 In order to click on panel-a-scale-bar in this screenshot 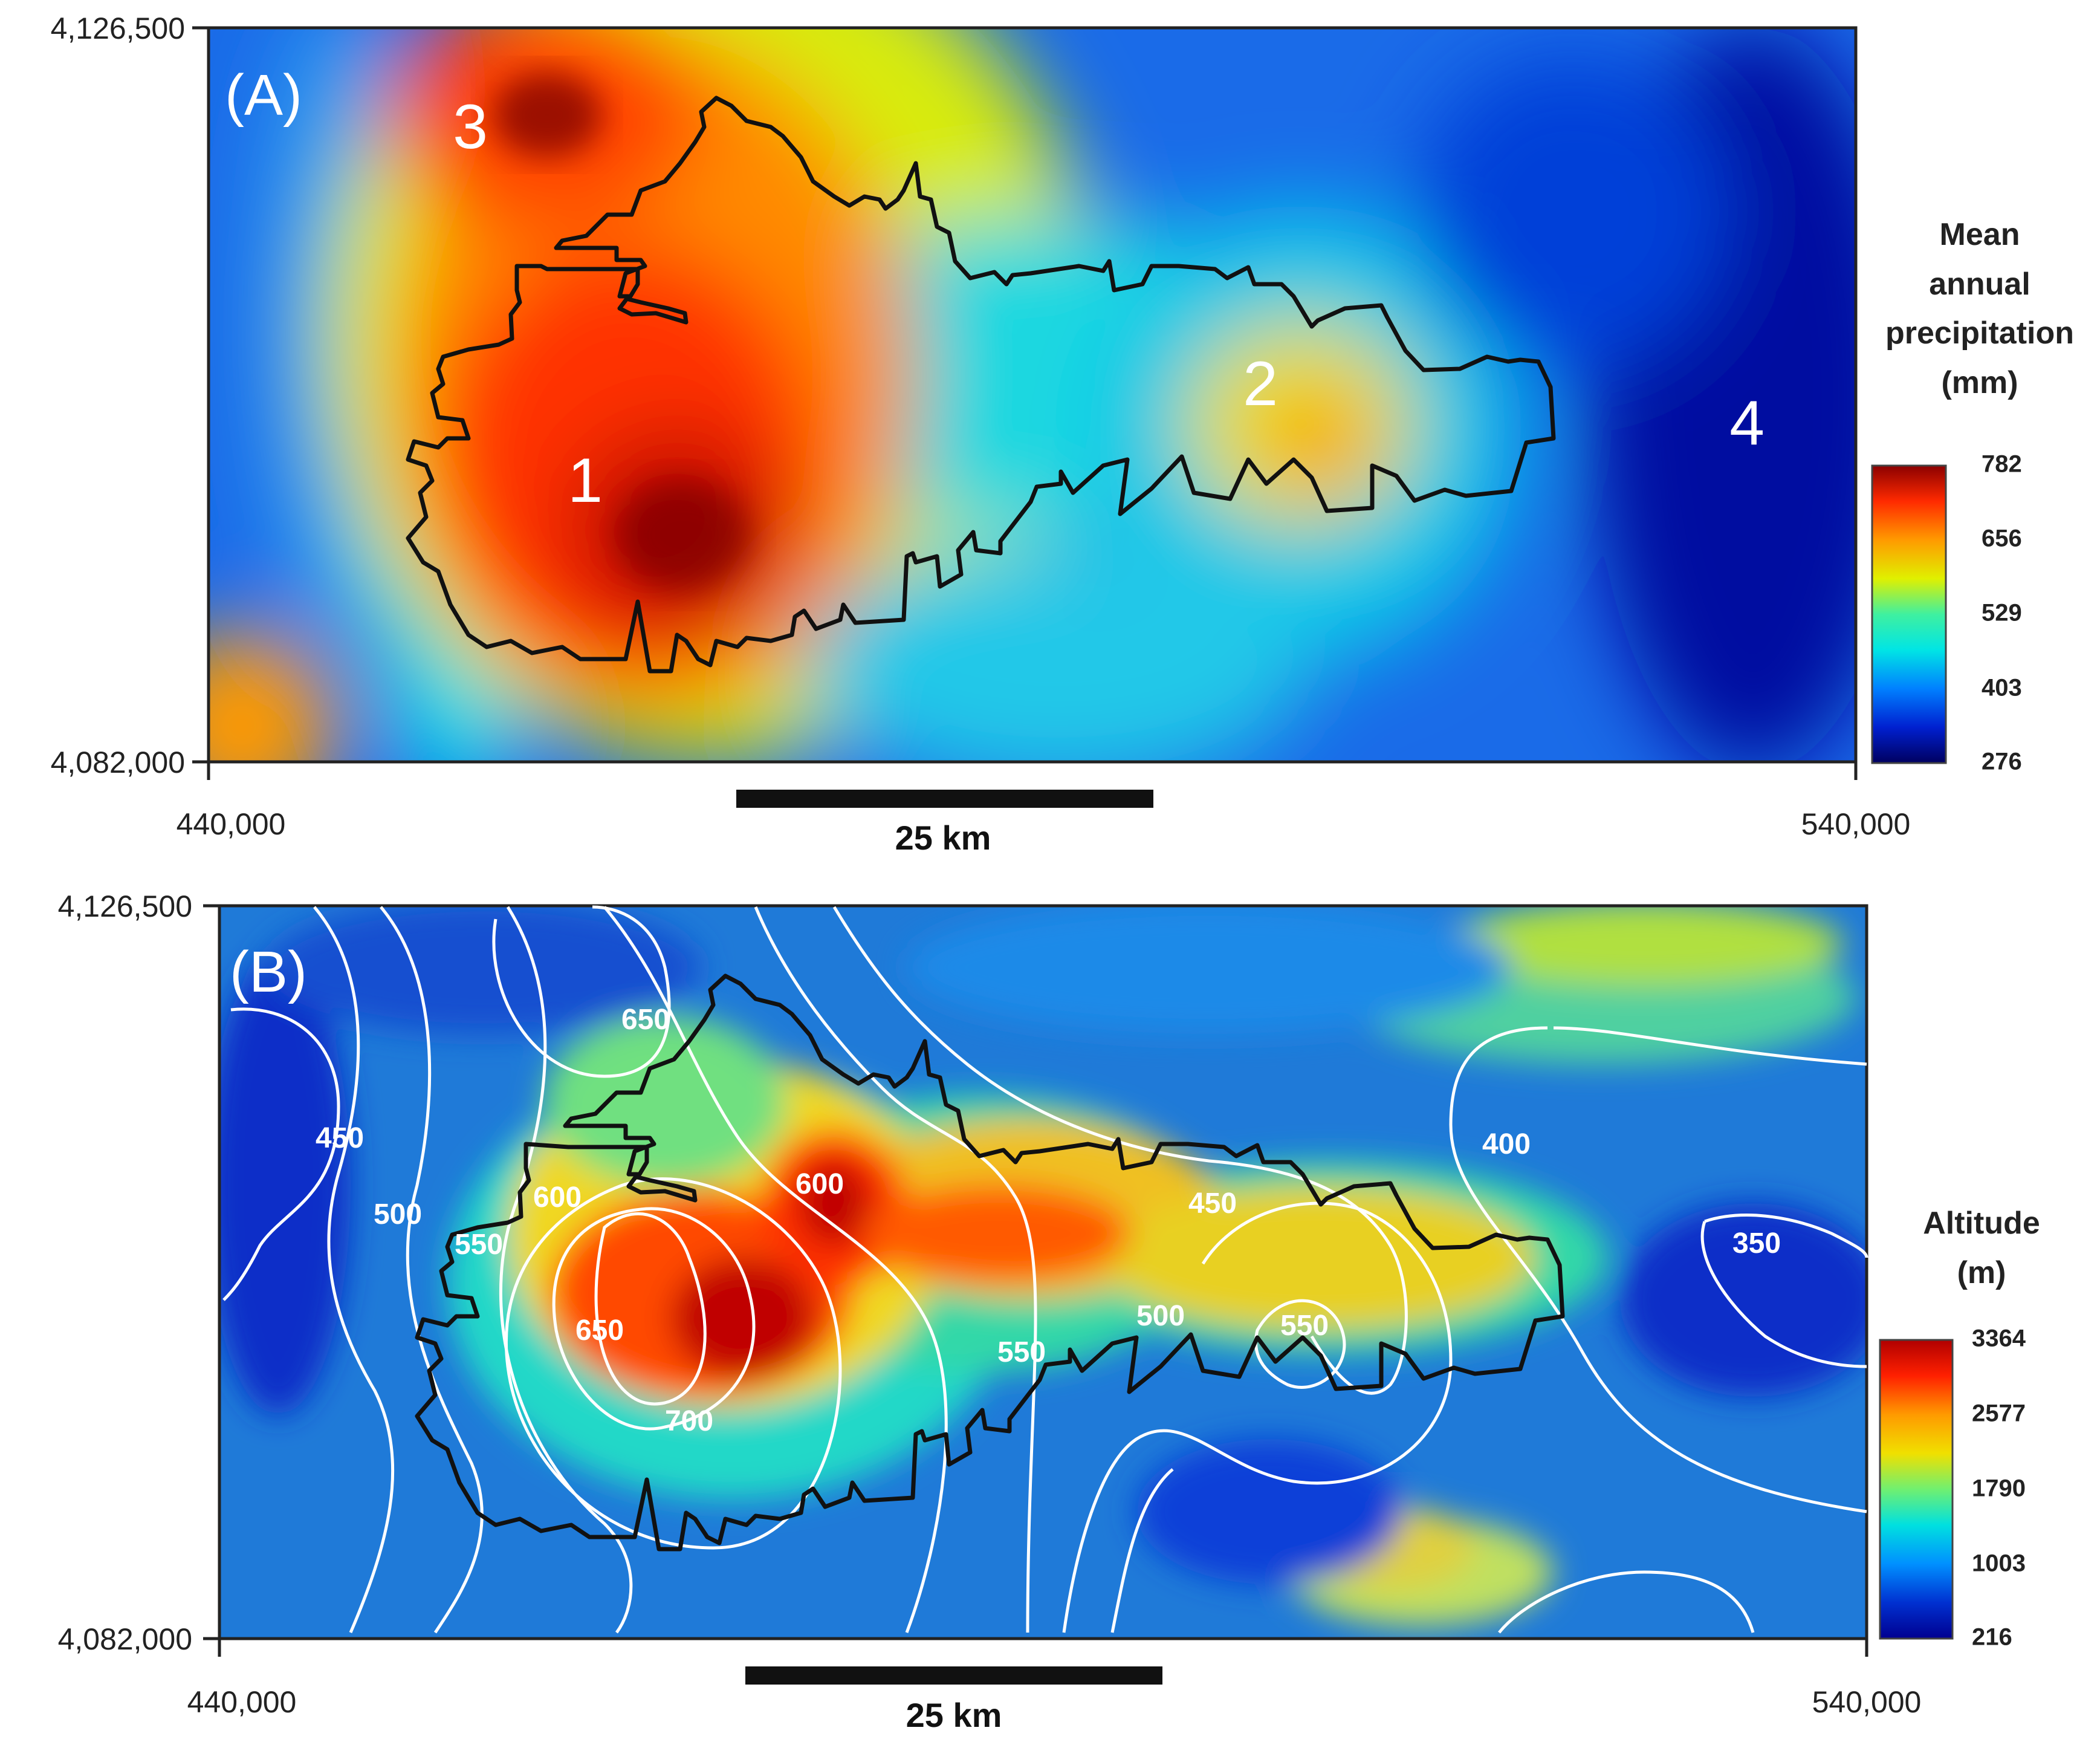, I will do `click(944, 799)`.